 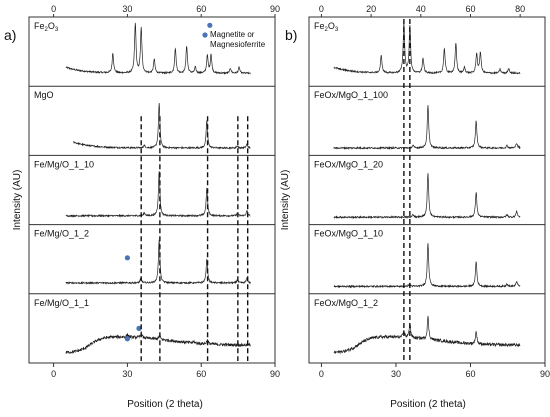 What do you see at coordinates (64, 164) in the screenshot?
I see `series-label: Fe/Mg/O_1_10` at bounding box center [64, 164].